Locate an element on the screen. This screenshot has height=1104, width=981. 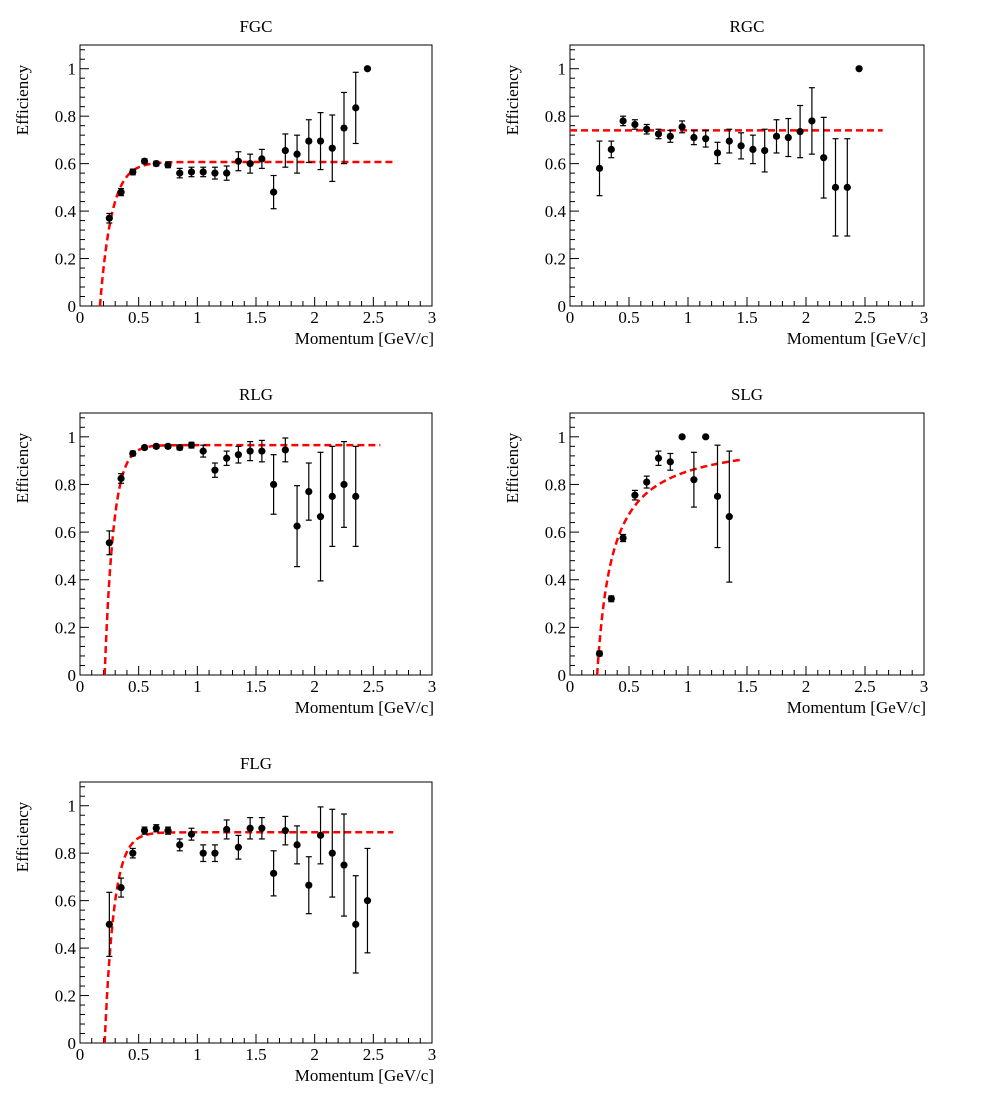
fit-curve is located at coordinates (242, 559).